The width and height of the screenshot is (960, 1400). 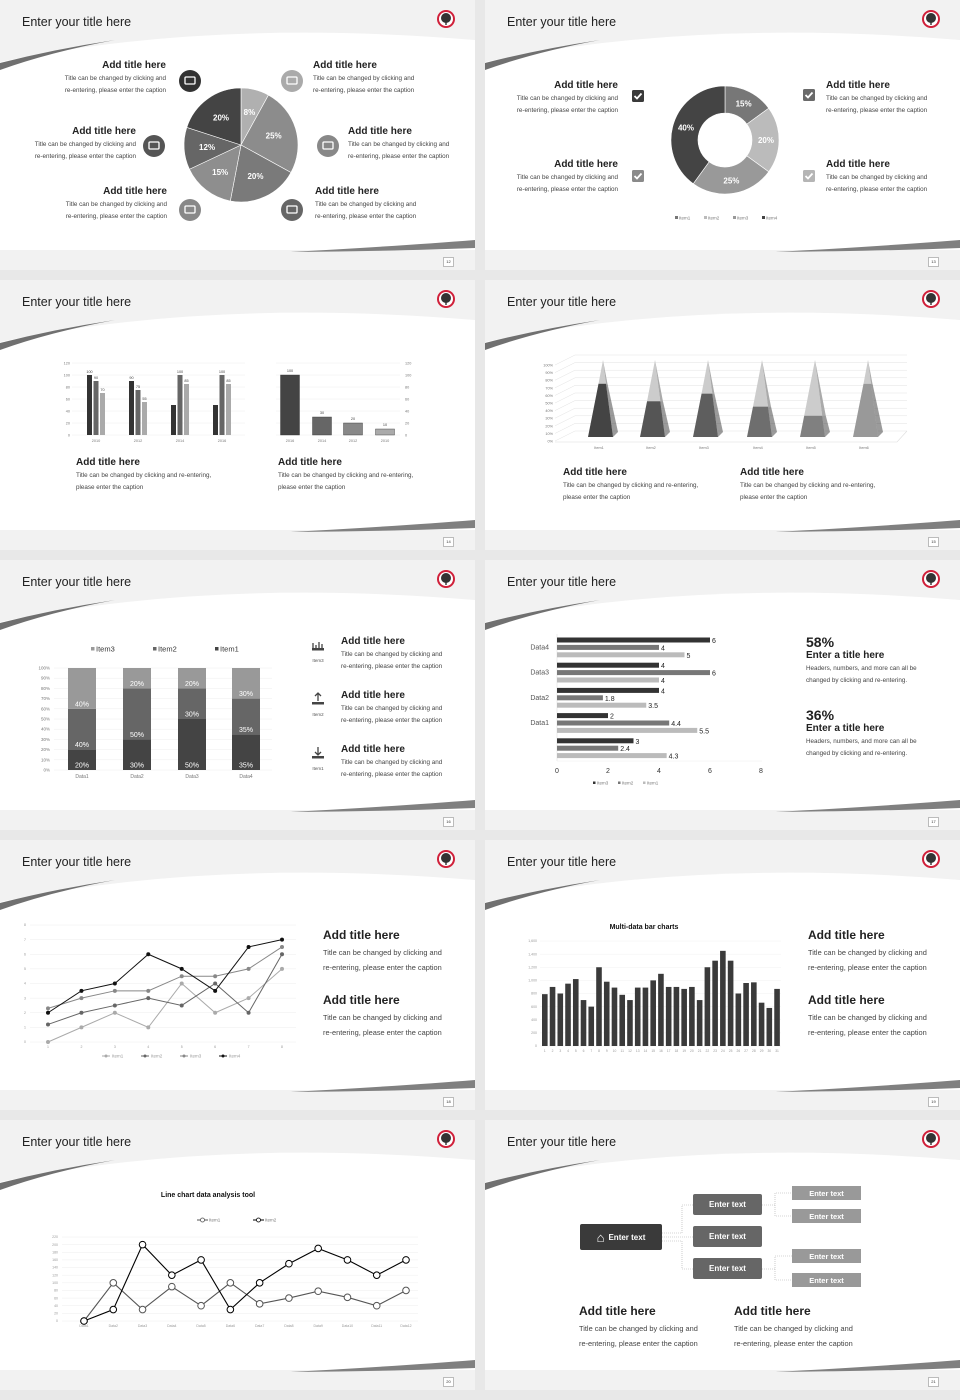 What do you see at coordinates (25, 940) in the screenshot?
I see `y-tick: 7` at bounding box center [25, 940].